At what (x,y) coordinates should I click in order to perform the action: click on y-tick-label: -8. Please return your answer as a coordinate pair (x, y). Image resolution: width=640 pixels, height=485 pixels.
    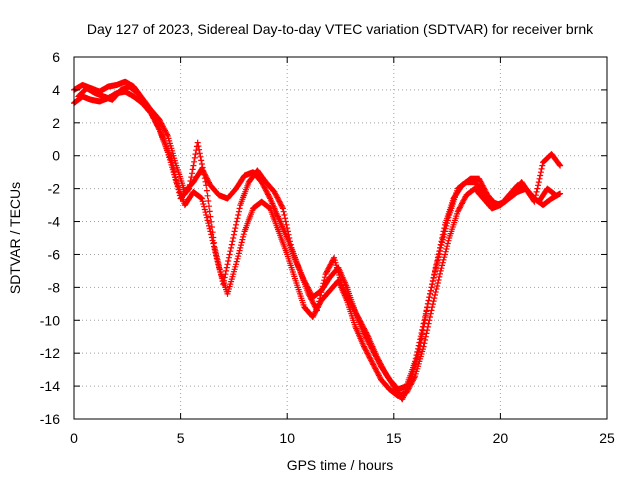
    Looking at the image, I should click on (54, 287).